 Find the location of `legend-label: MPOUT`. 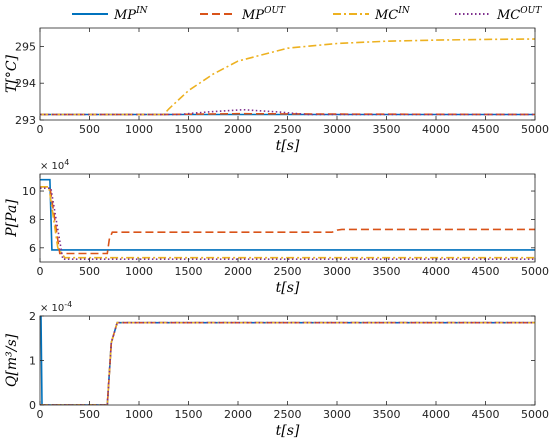

legend-label: MPOUT is located at coordinates (263, 14).